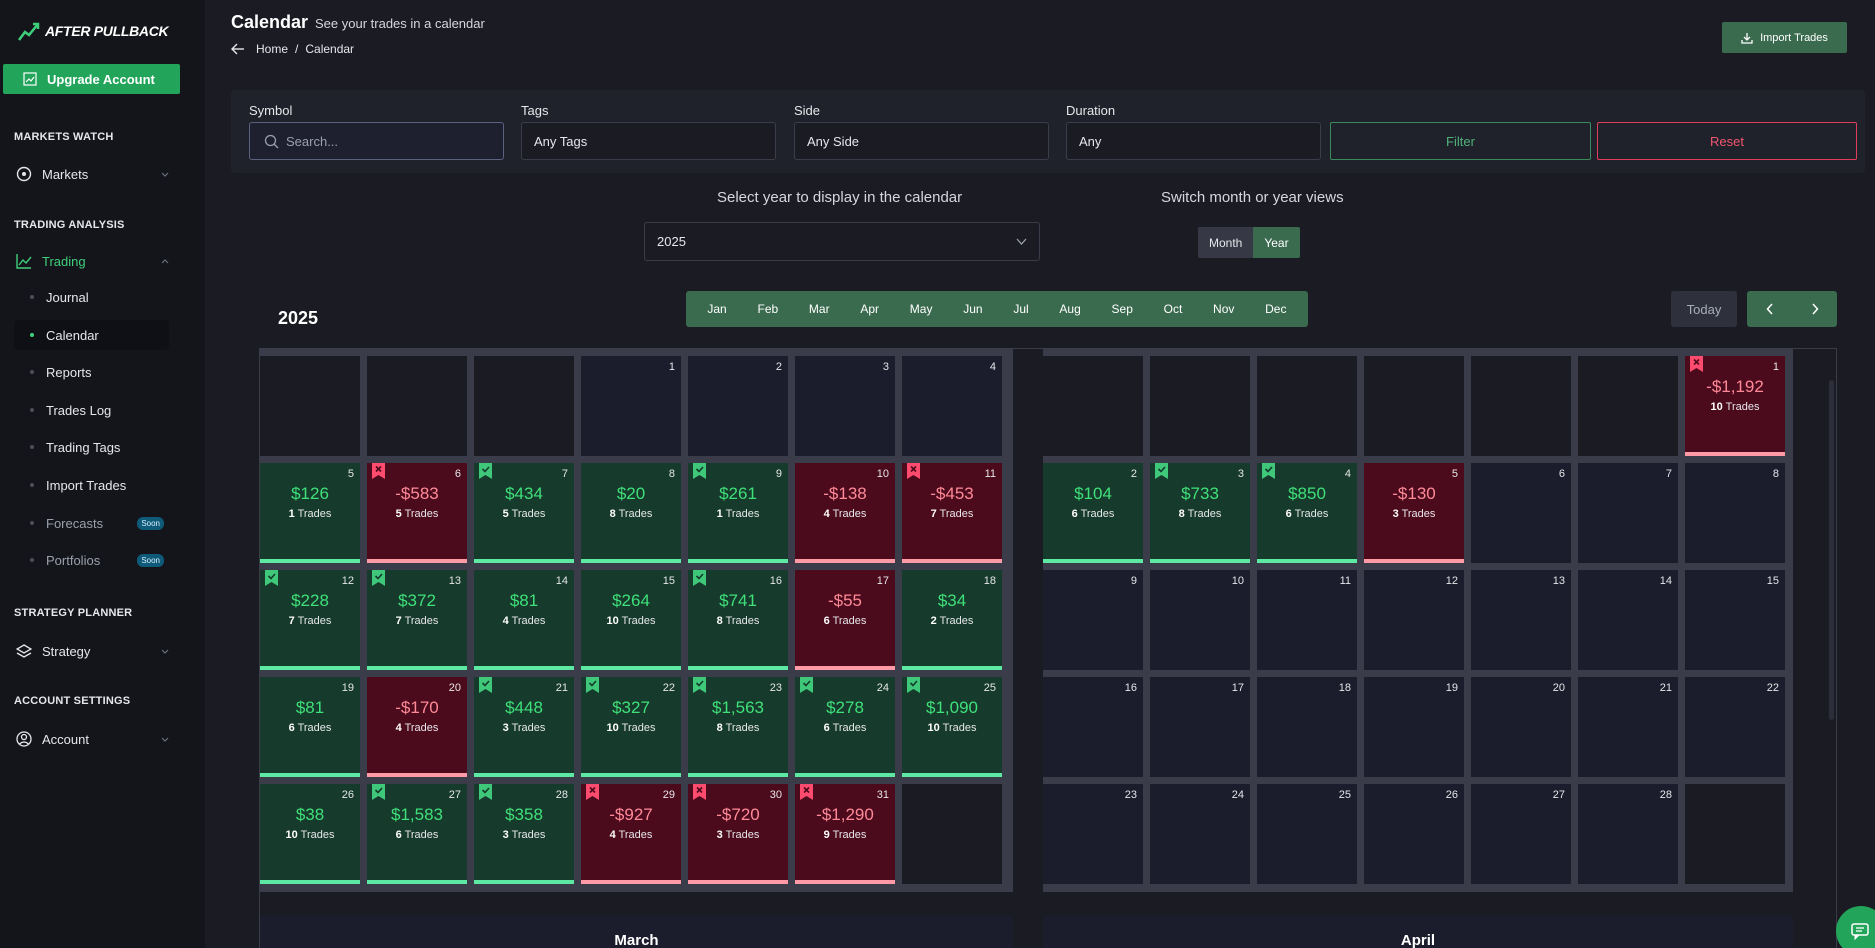  I want to click on sidebar-item-trading: Trading, so click(93, 261).